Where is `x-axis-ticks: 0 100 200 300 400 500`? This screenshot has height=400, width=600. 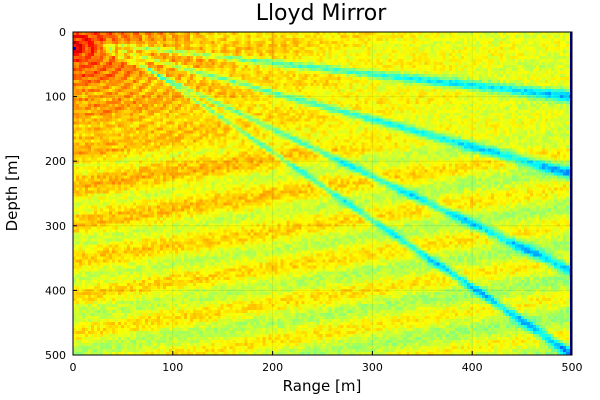
x-axis-ticks: 0 100 200 300 400 500 is located at coordinates (326, 362).